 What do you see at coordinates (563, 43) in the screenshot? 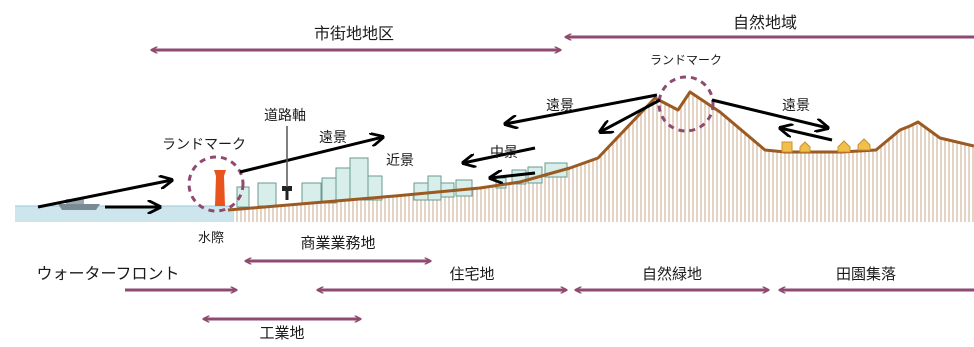
I see `zone-arrows-top` at bounding box center [563, 43].